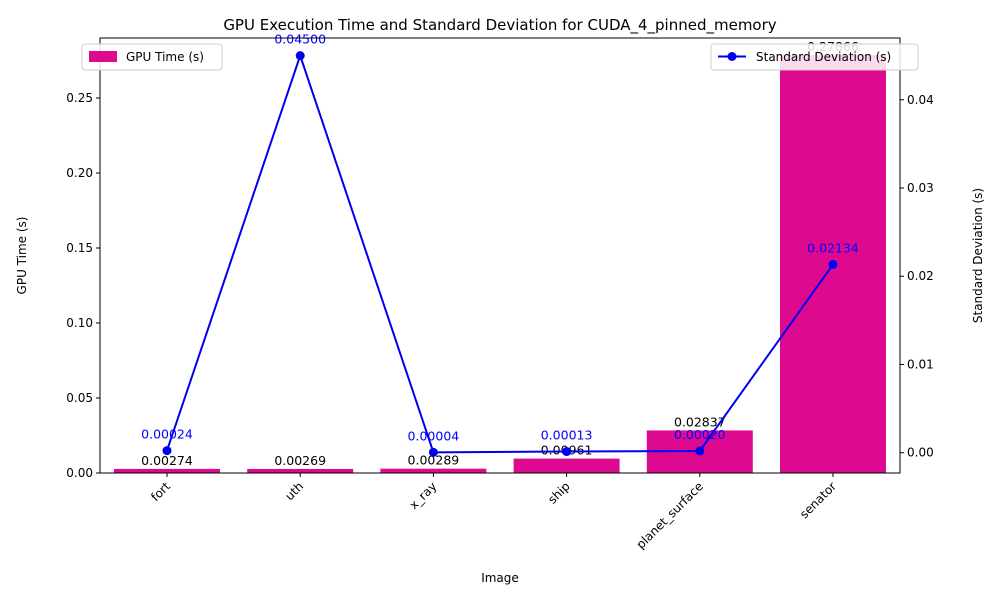 The width and height of the screenshot is (1000, 600). Describe the element at coordinates (920, 188) in the screenshot. I see `right-y-tick-label: 0.03` at that location.